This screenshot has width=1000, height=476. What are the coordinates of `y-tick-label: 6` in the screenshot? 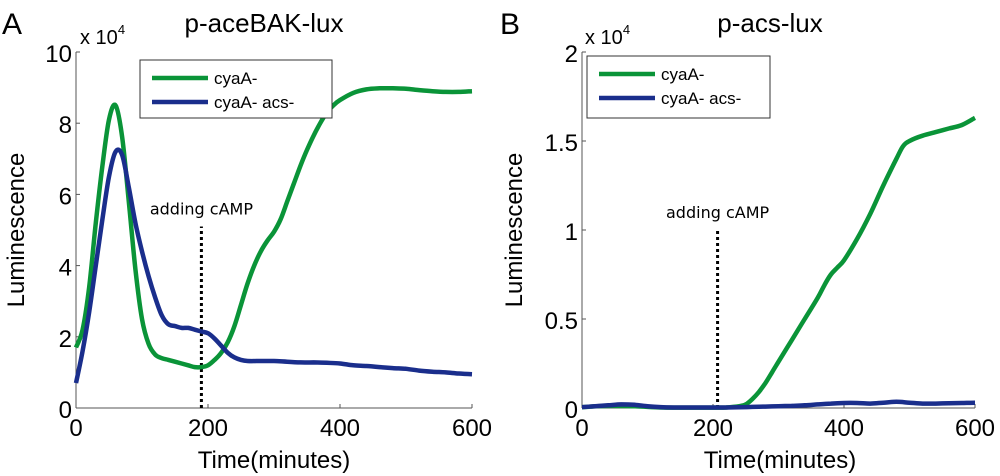 It's located at (65, 196).